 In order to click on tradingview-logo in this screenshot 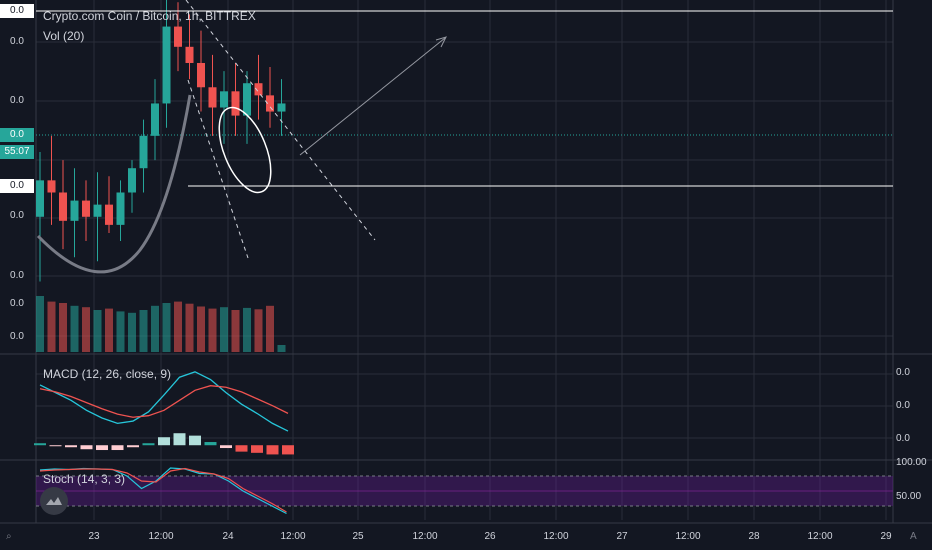, I will do `click(54, 501)`.